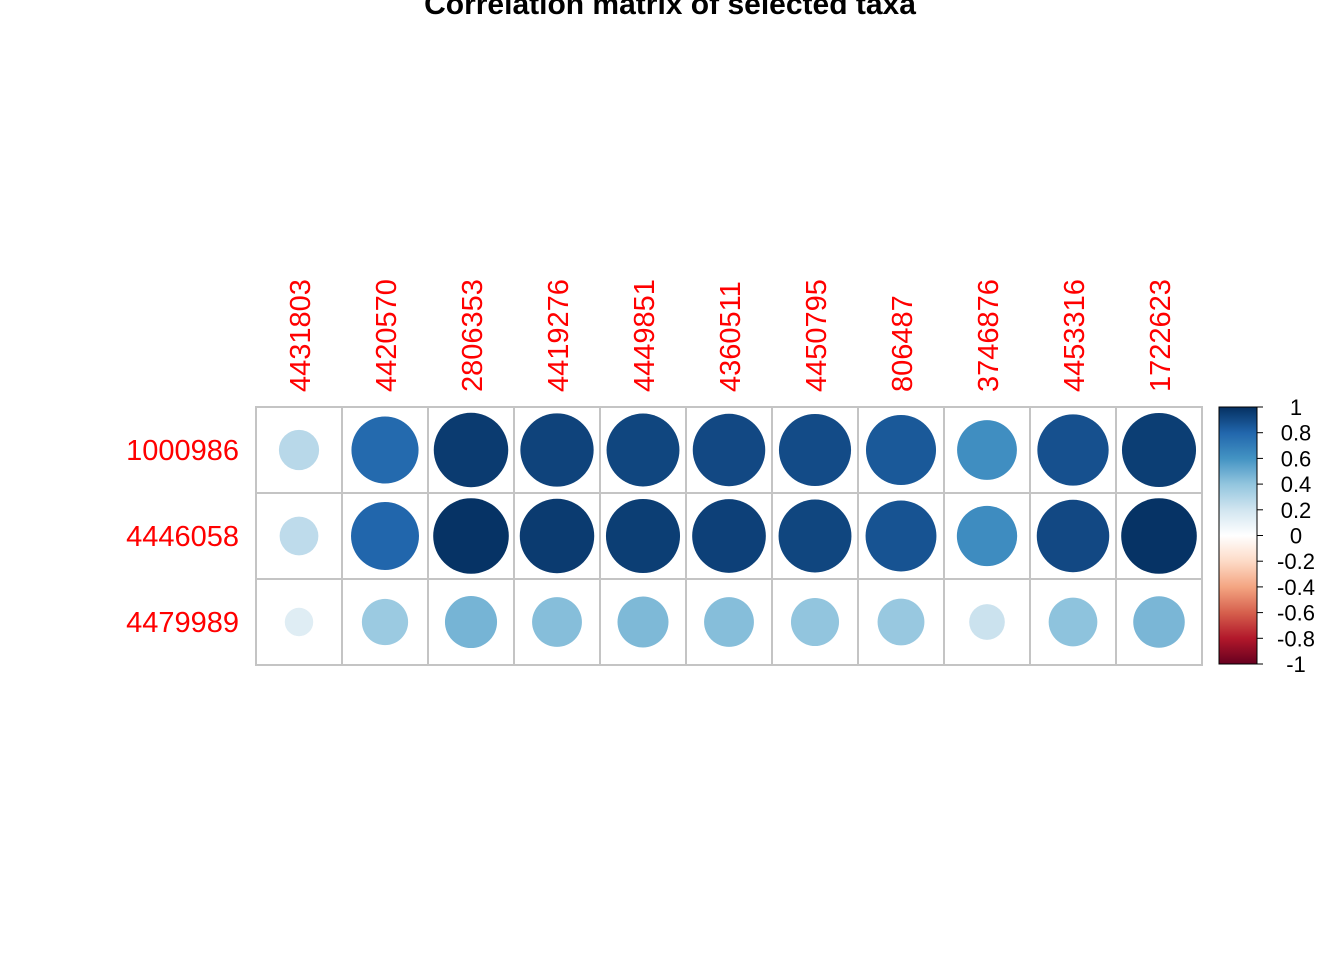 The height and width of the screenshot is (960, 1344). I want to click on colorbar-tick-label: -0.4, so click(1296, 587).